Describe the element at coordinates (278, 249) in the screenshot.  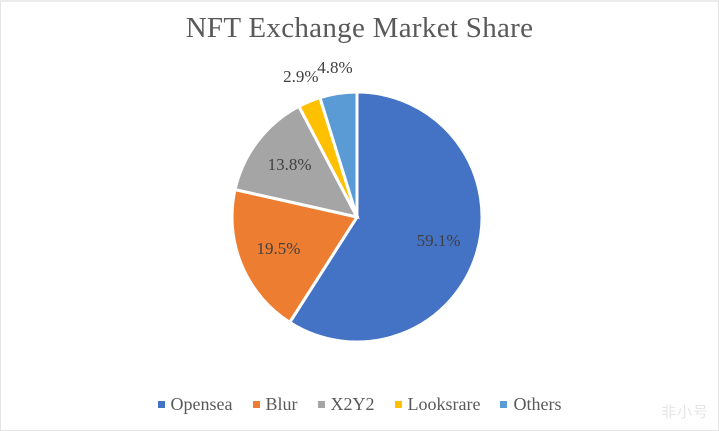
I see `data-label-blur: 19.5%` at that location.